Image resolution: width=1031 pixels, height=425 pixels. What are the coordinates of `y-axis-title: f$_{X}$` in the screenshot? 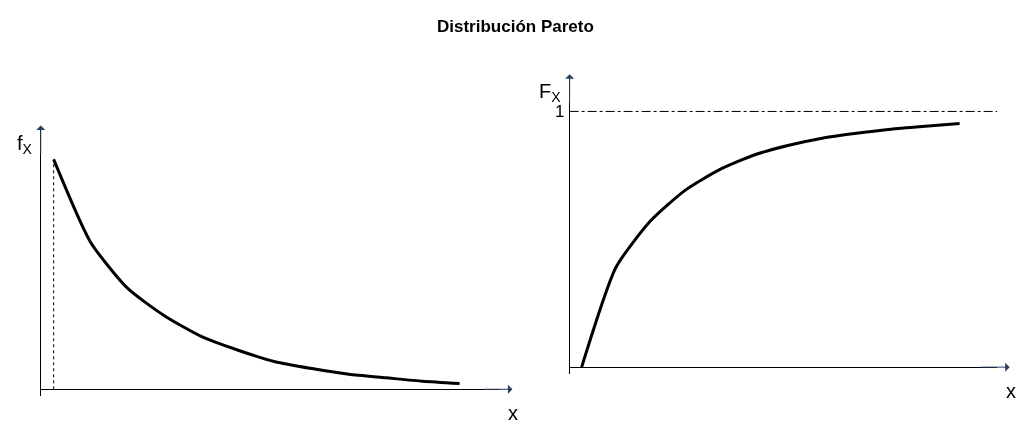 It's located at (25, 145).